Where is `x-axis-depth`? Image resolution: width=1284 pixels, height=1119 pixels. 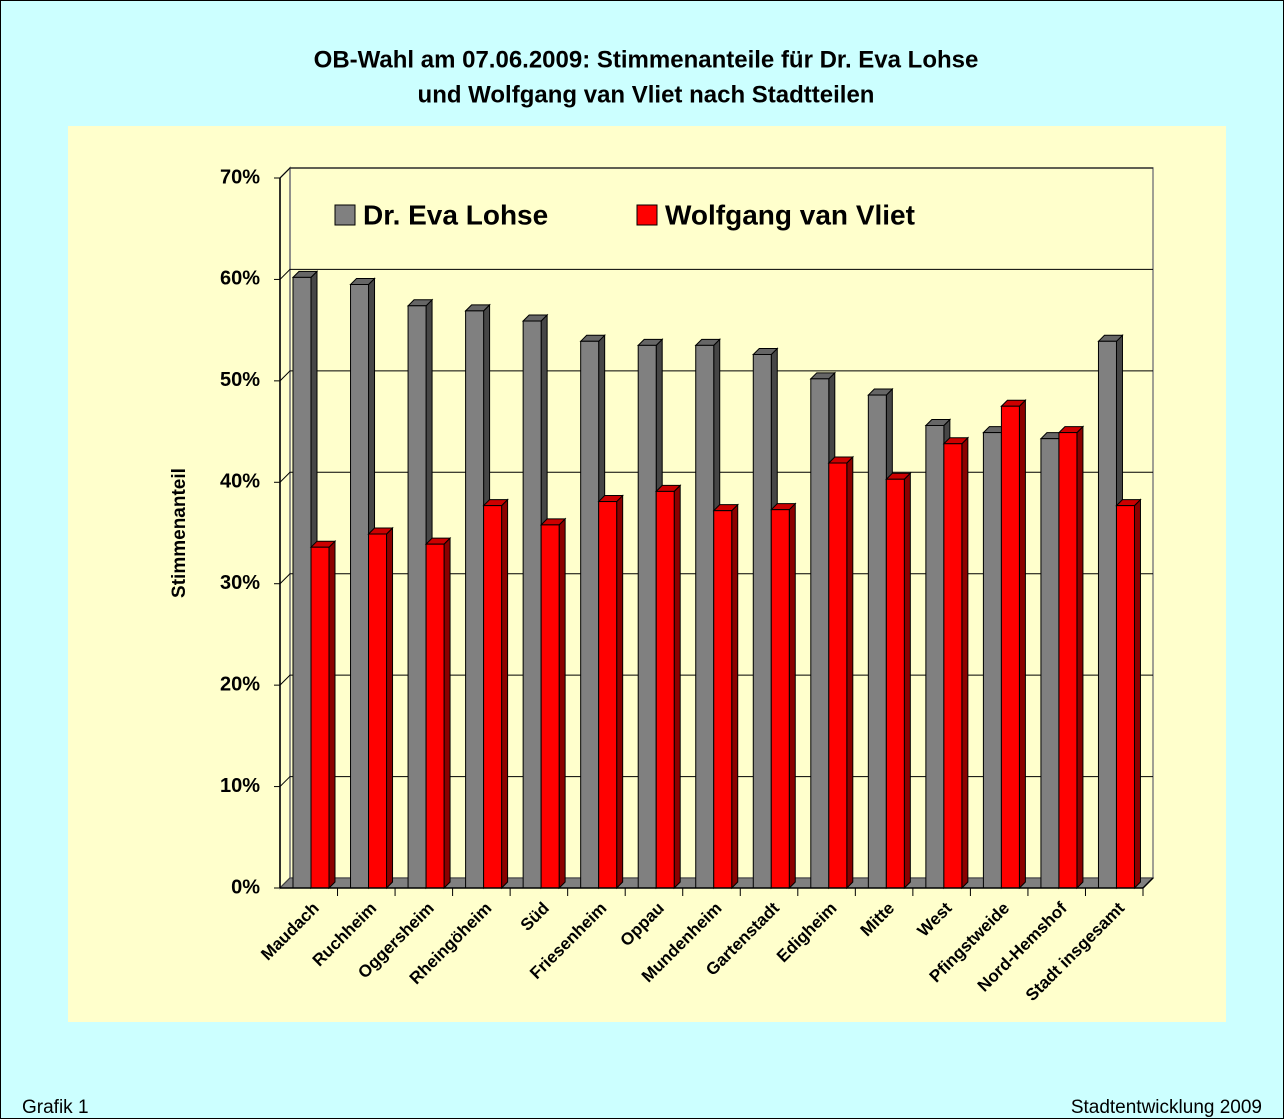 x-axis-depth is located at coordinates (1148, 883).